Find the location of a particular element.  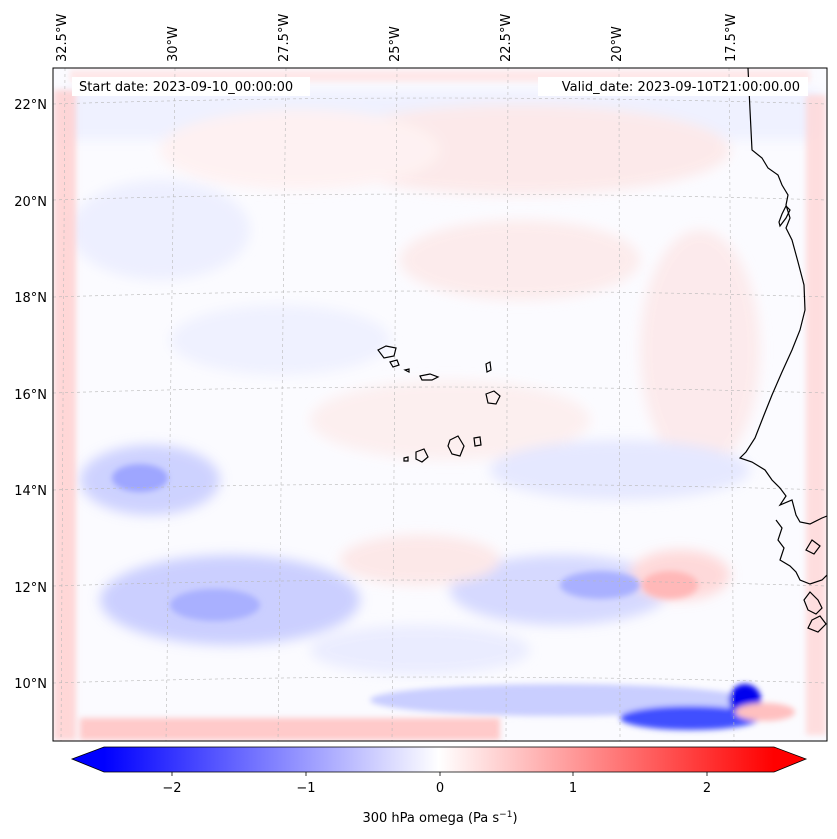

colorbar-label-end: ) is located at coordinates (514, 818).